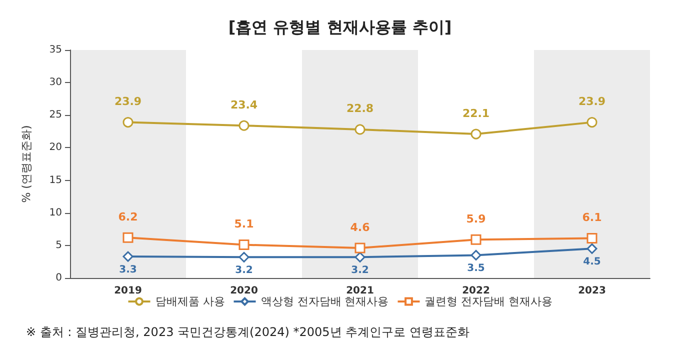 The width and height of the screenshot is (680, 350). I want to click on data-label: 3.5, so click(476, 268).